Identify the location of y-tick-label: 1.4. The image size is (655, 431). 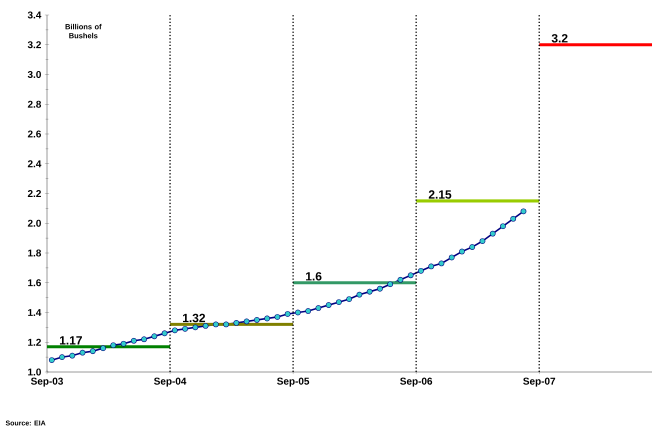
(35, 312).